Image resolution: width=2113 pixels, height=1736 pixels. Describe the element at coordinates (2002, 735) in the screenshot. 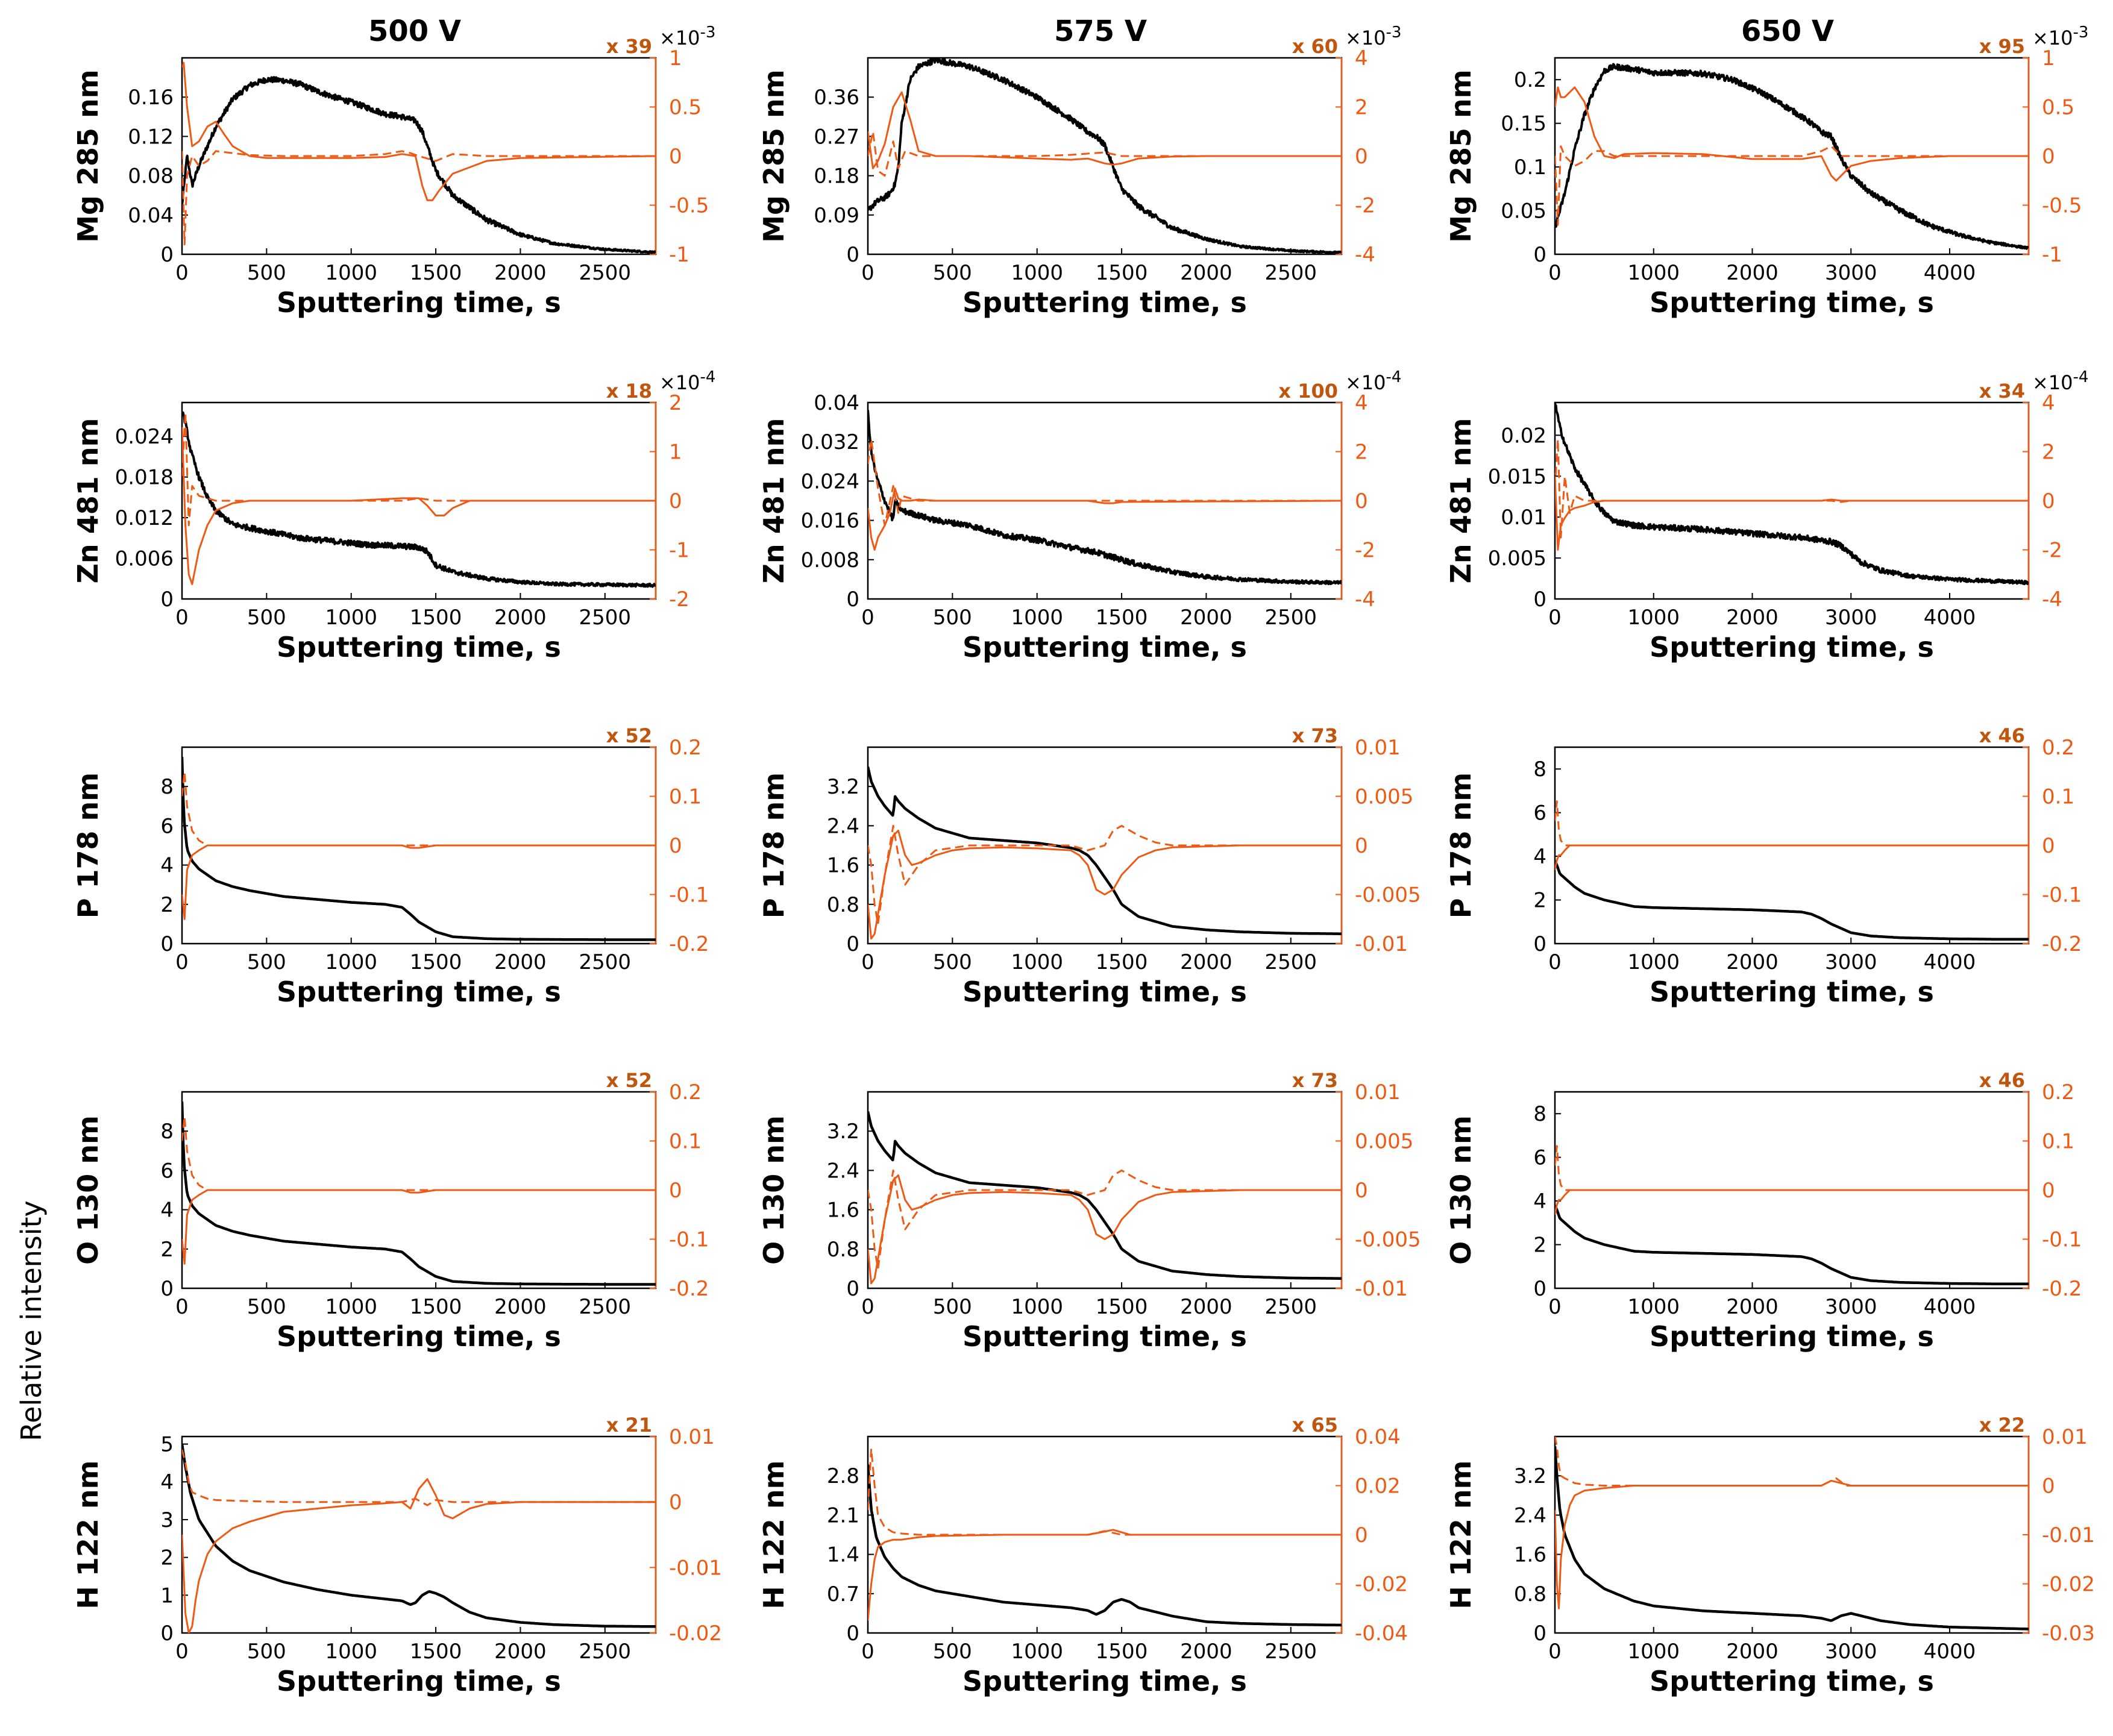

I see `scale-multiplier: x 46` at that location.